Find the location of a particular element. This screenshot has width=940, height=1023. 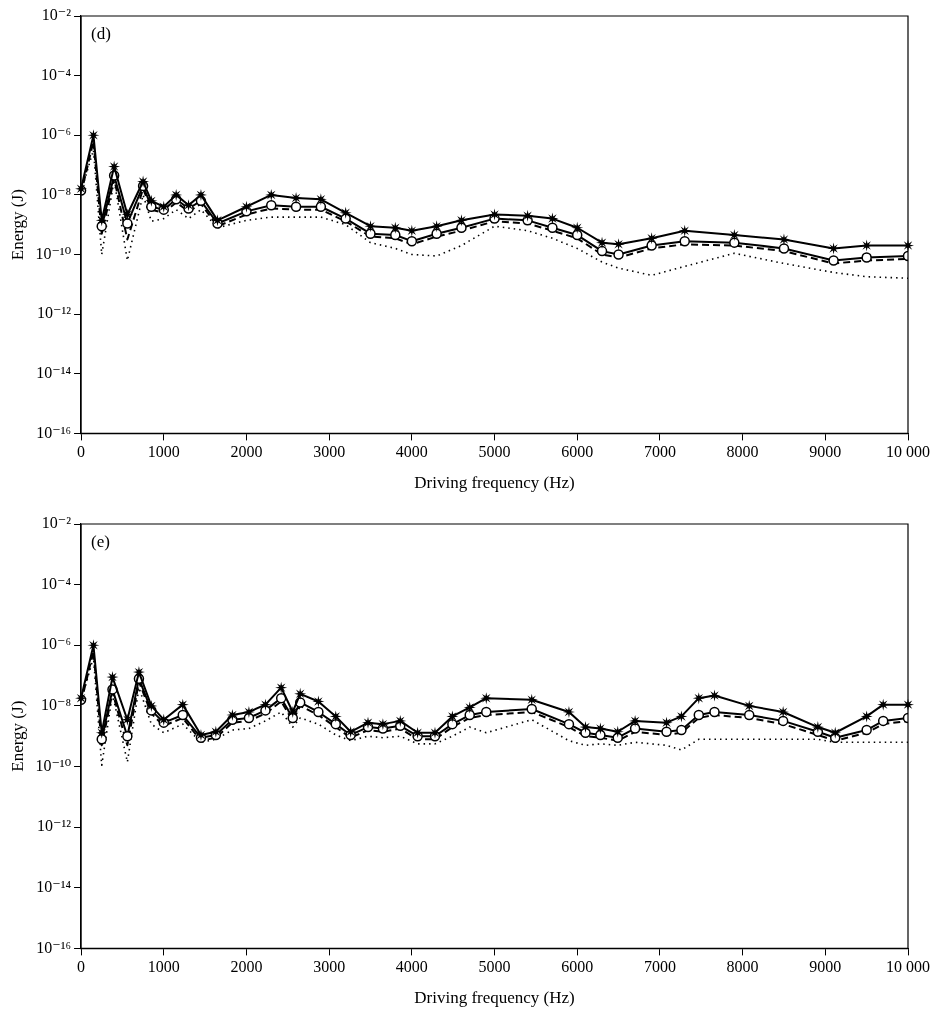

annotation: (e) is located at coordinates (100, 541).